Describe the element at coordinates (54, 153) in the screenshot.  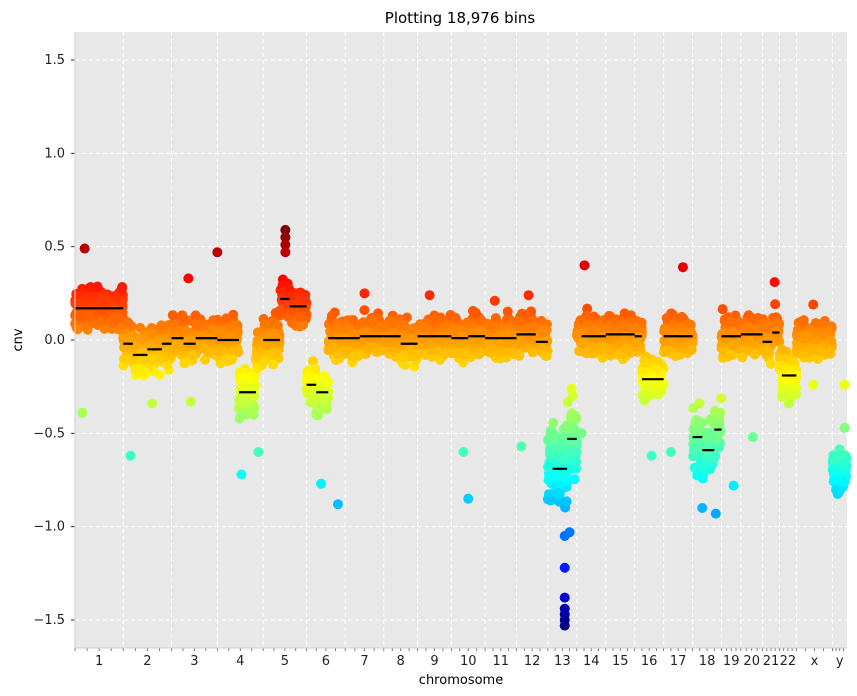
I see `y-tick-label: 1.0` at that location.